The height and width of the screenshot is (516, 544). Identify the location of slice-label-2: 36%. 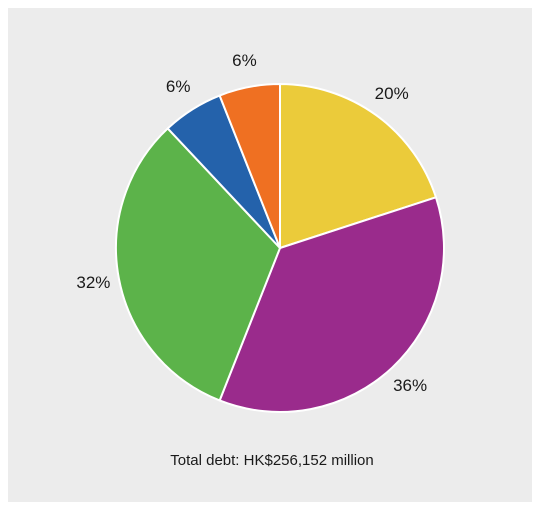
(410, 385).